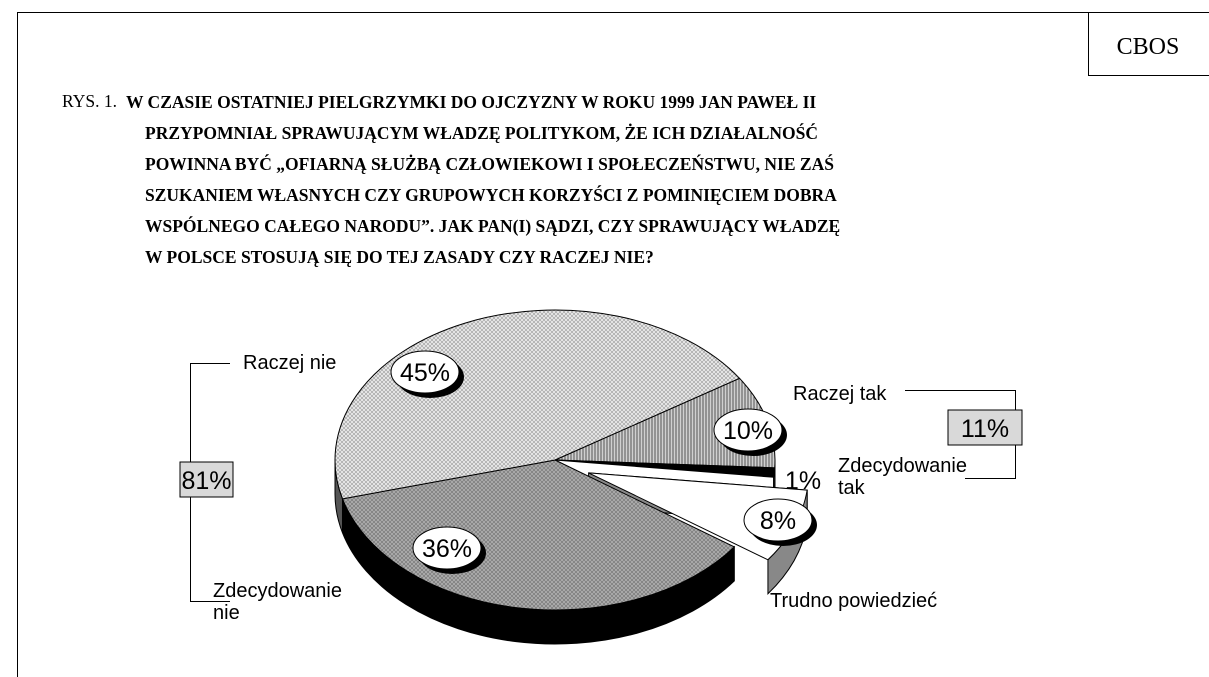 The image size is (1209, 677). I want to click on category-label: Zdecydowanie tak, so click(902, 477).